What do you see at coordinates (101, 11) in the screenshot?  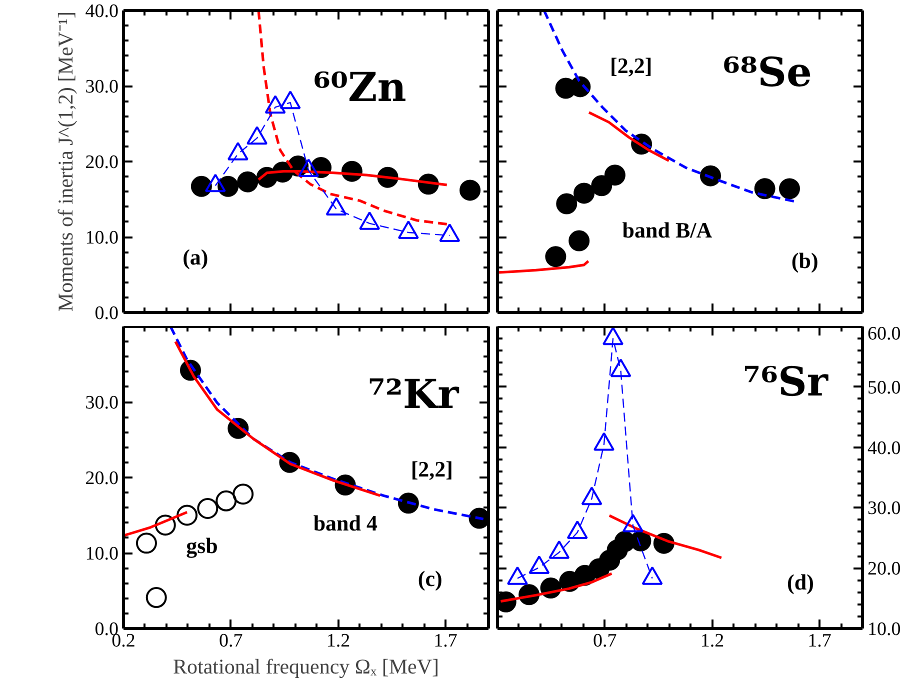 I see `y-tick-label: 40.0` at bounding box center [101, 11].